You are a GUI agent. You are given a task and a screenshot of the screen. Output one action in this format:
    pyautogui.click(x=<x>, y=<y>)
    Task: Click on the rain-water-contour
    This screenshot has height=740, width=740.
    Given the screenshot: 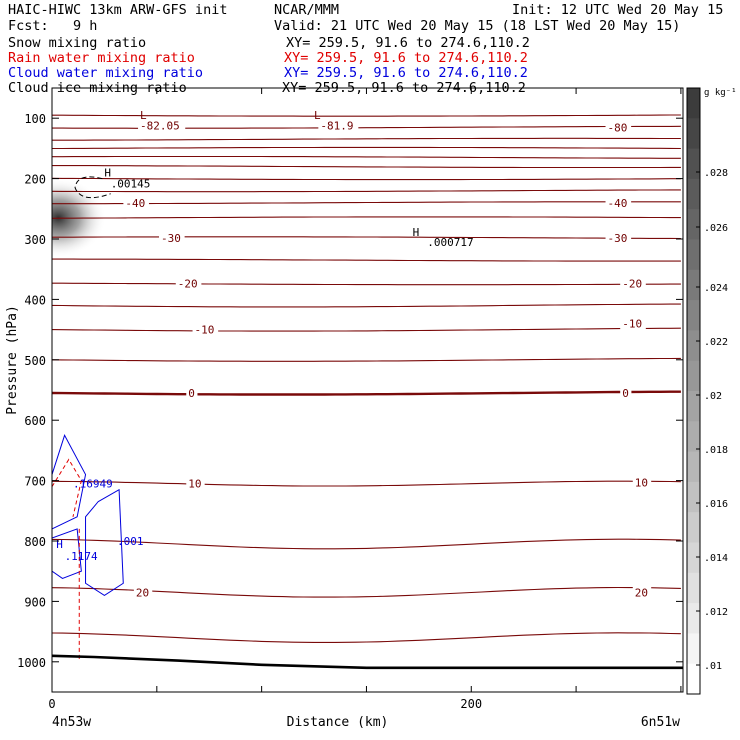 What is the action you would take?
    pyautogui.click(x=67, y=487)
    